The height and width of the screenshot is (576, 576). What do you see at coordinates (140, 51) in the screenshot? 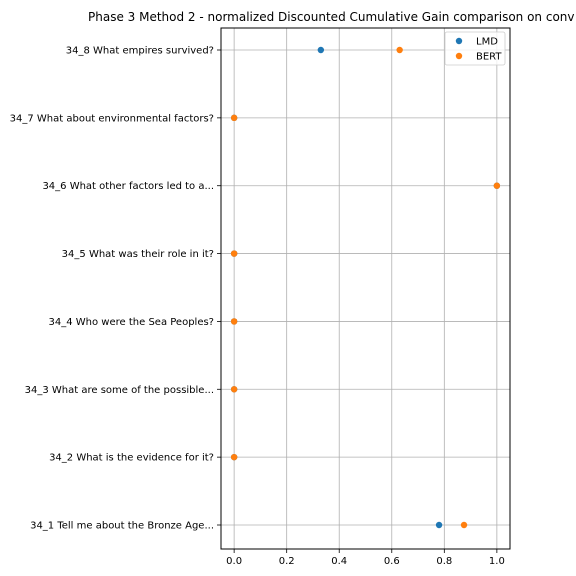
I see `y-tick-label: 34_8 What empires survived?` at bounding box center [140, 51].